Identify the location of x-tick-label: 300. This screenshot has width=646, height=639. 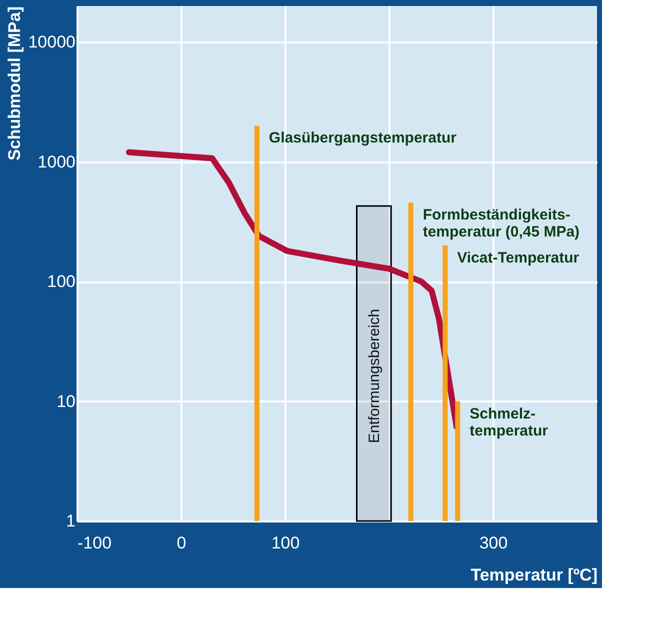
(493, 543).